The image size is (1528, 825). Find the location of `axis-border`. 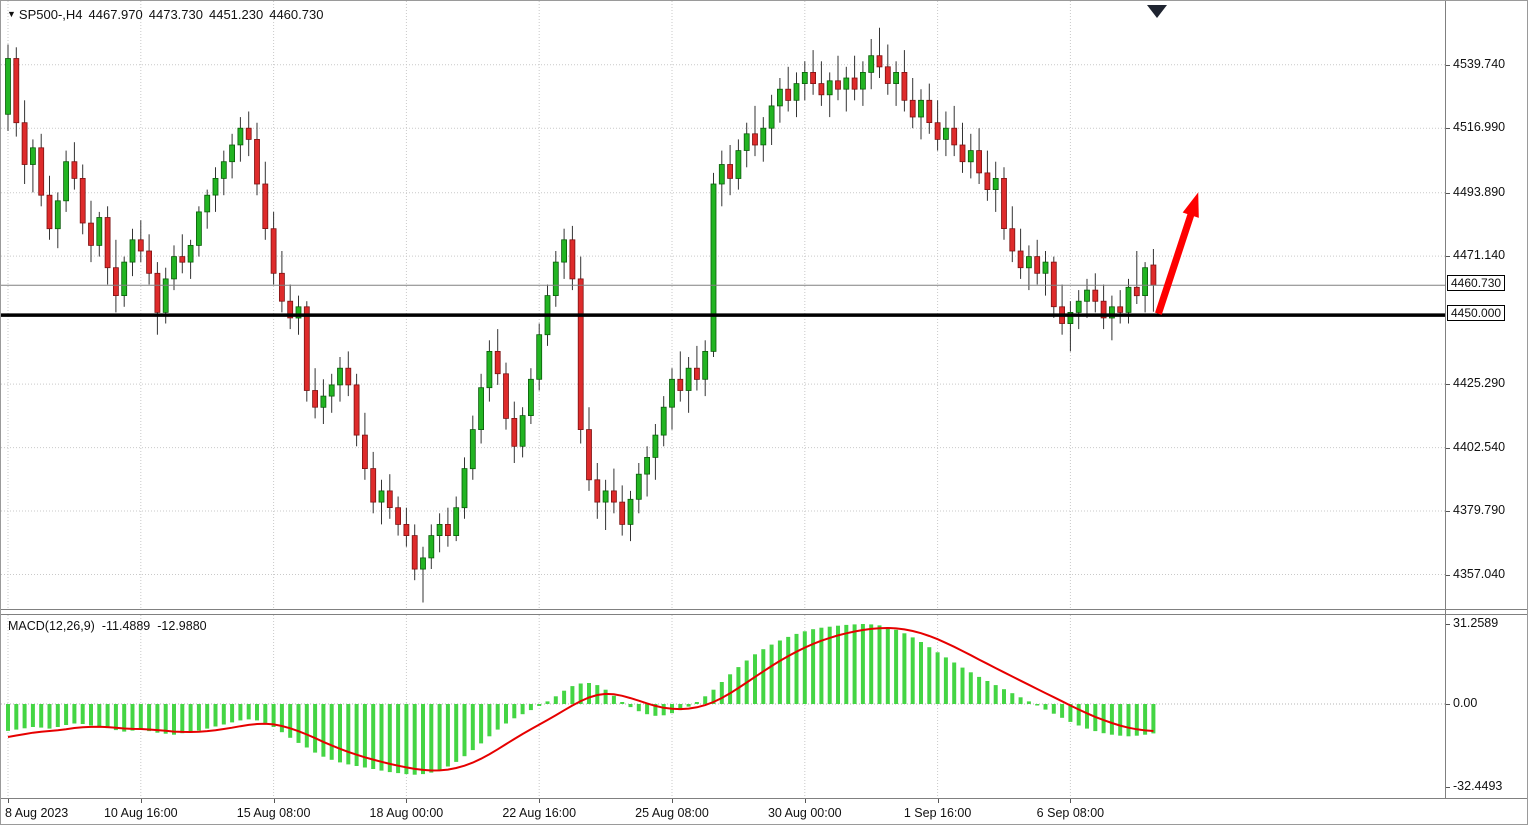

axis-border is located at coordinates (1445, 400).